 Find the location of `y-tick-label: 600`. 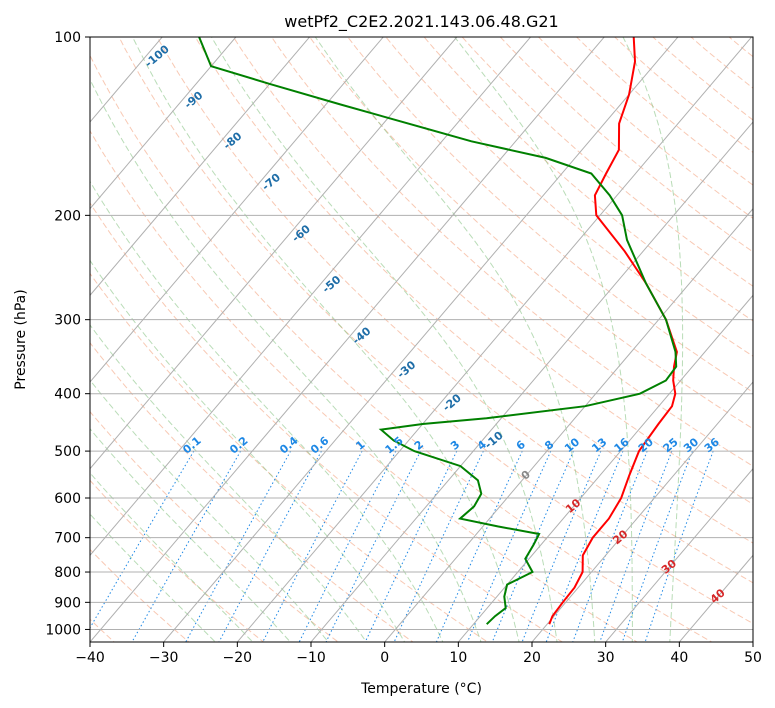

y-tick-label: 600 is located at coordinates (67, 499).